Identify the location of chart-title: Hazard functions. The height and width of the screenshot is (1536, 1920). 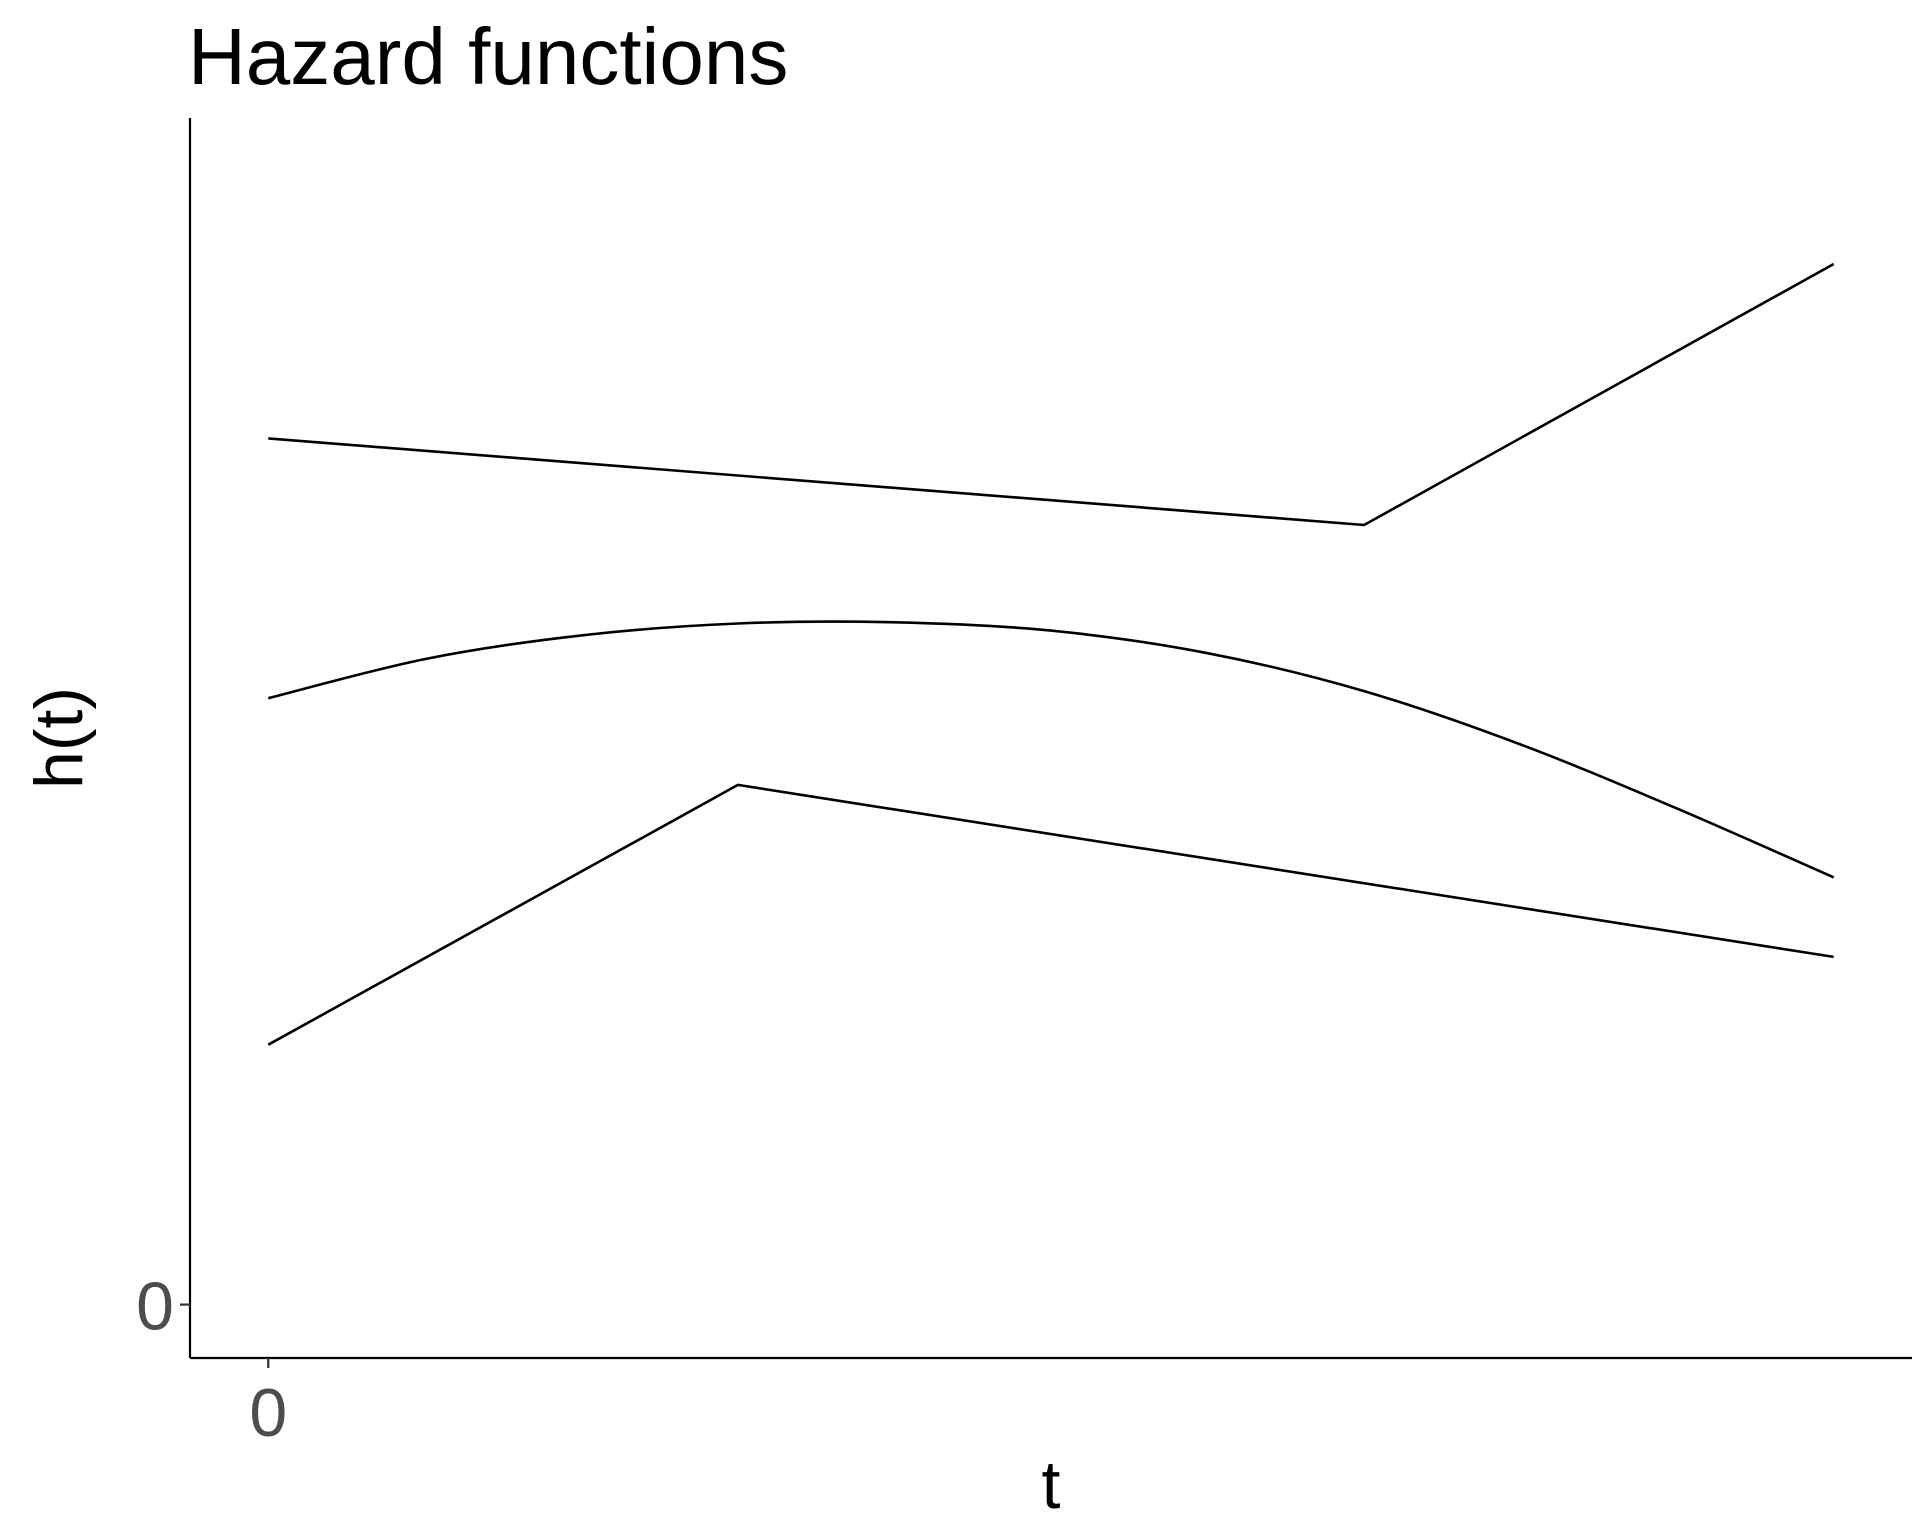
(488, 56).